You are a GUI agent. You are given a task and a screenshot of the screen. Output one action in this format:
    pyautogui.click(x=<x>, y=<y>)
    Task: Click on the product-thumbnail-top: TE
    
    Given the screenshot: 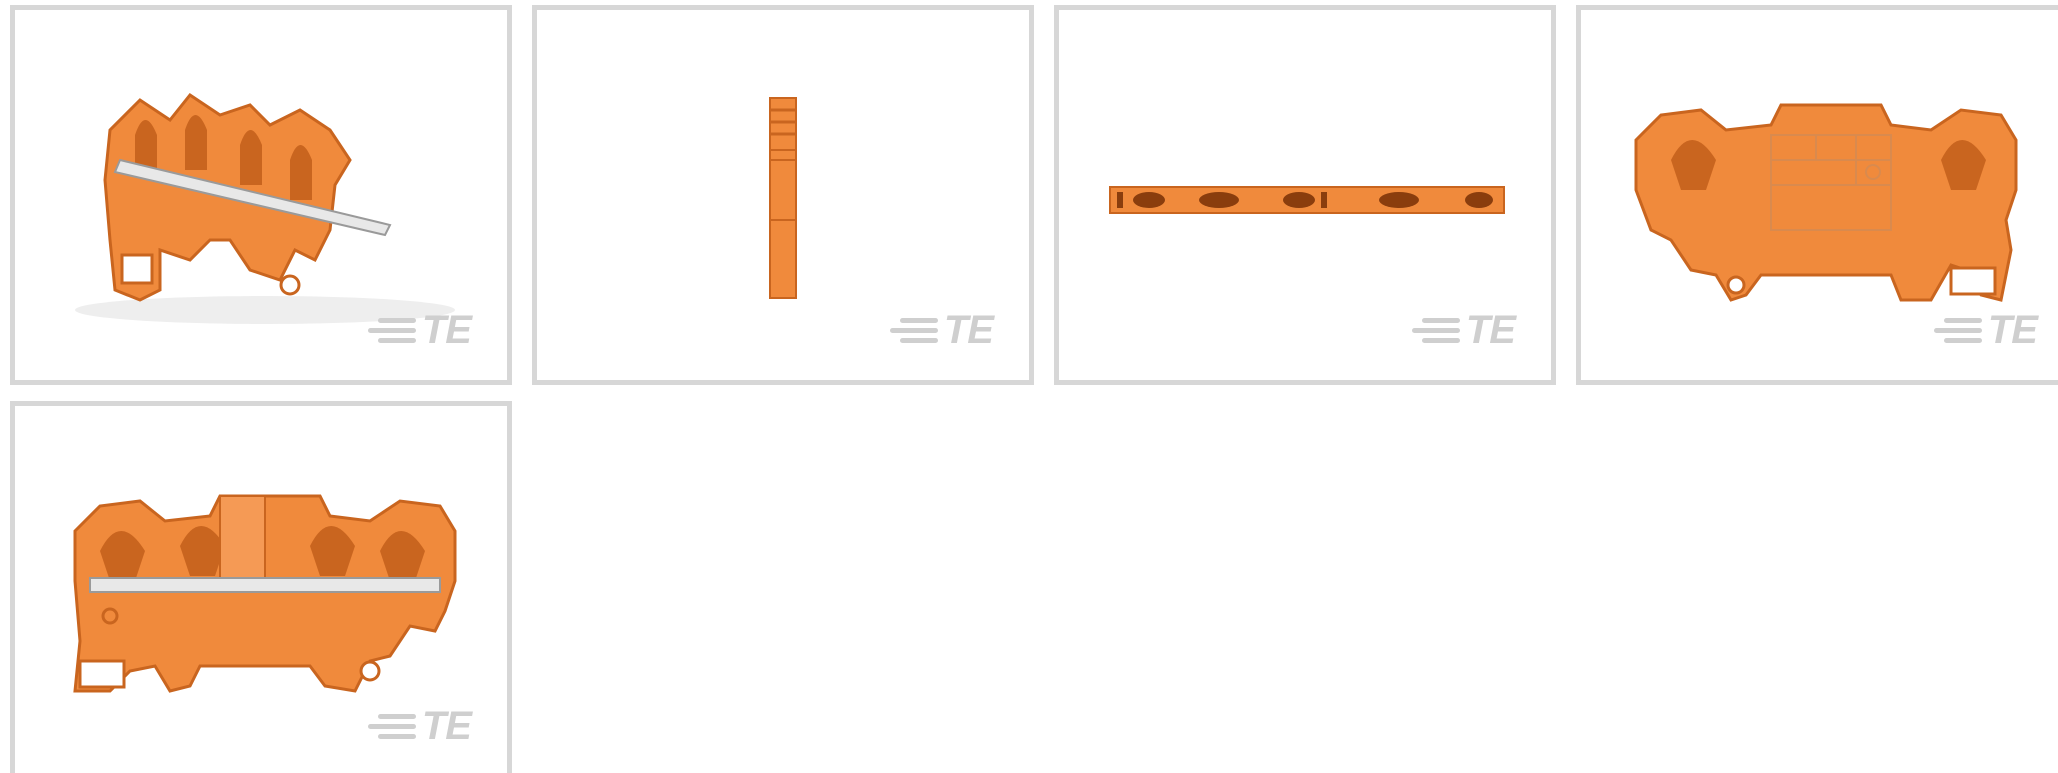 What is the action you would take?
    pyautogui.click(x=1305, y=195)
    